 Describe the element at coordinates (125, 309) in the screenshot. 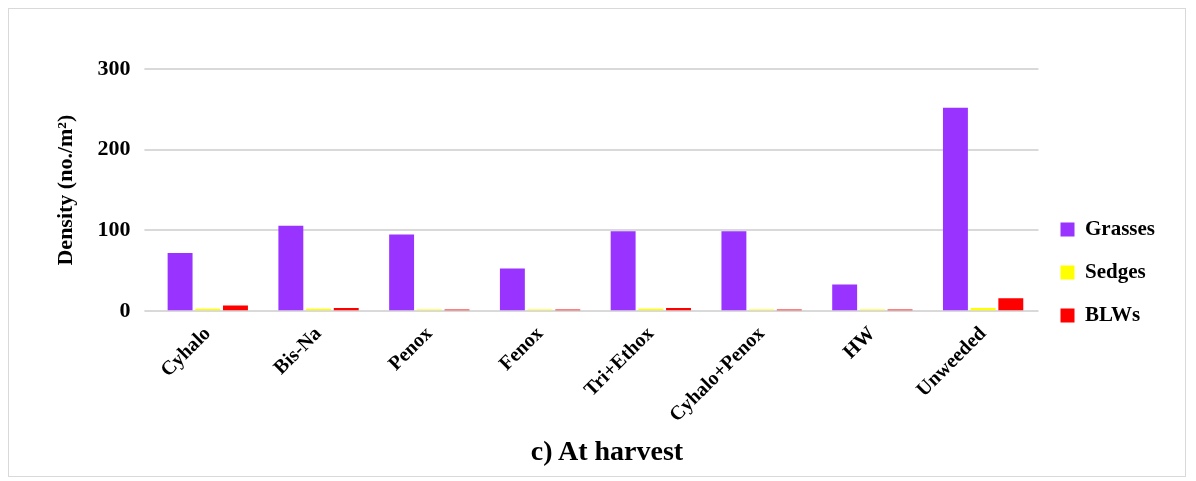

I see `y-tick-label: 0` at that location.